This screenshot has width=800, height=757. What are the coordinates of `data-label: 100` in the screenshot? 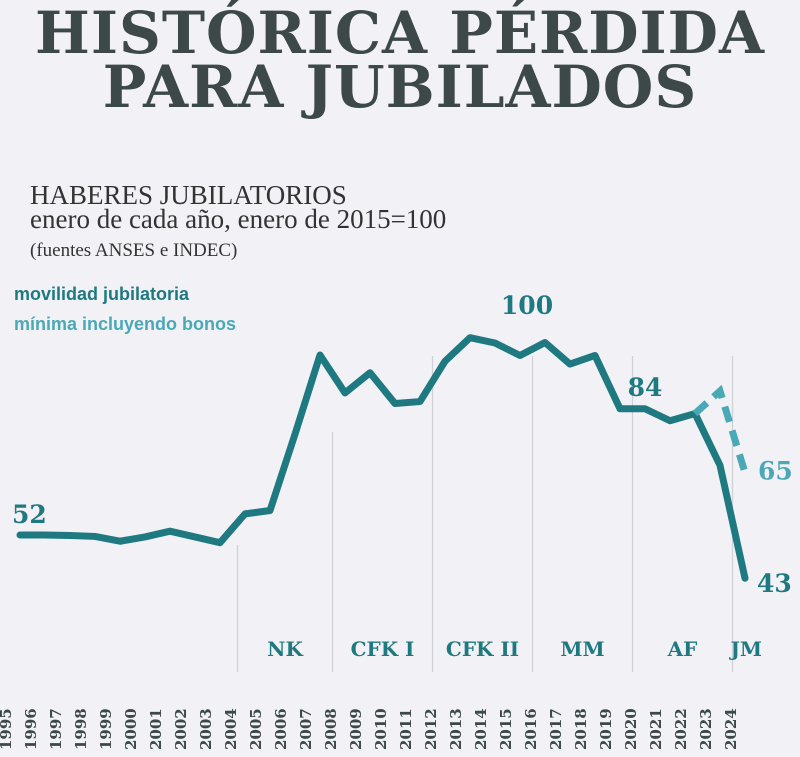 It's located at (527, 305).